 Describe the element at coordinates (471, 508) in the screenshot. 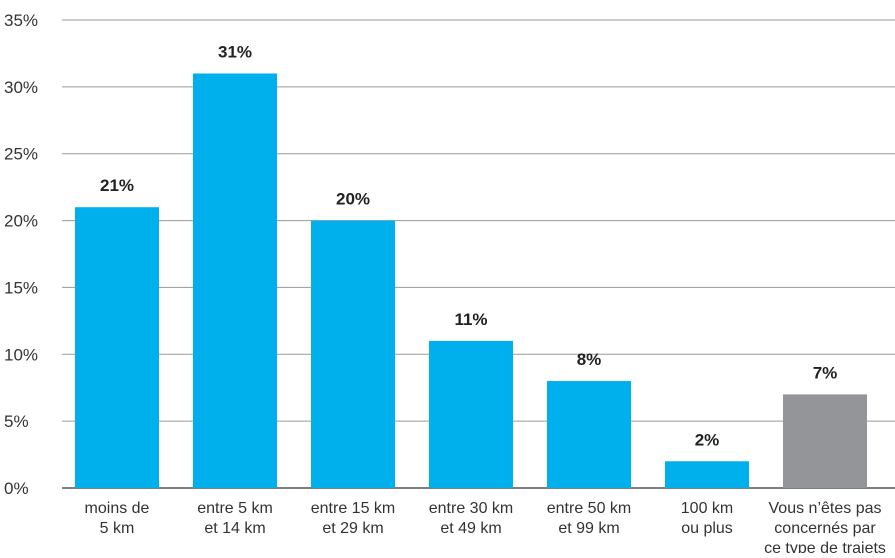

I see `category-label-line: entre 30 km` at that location.